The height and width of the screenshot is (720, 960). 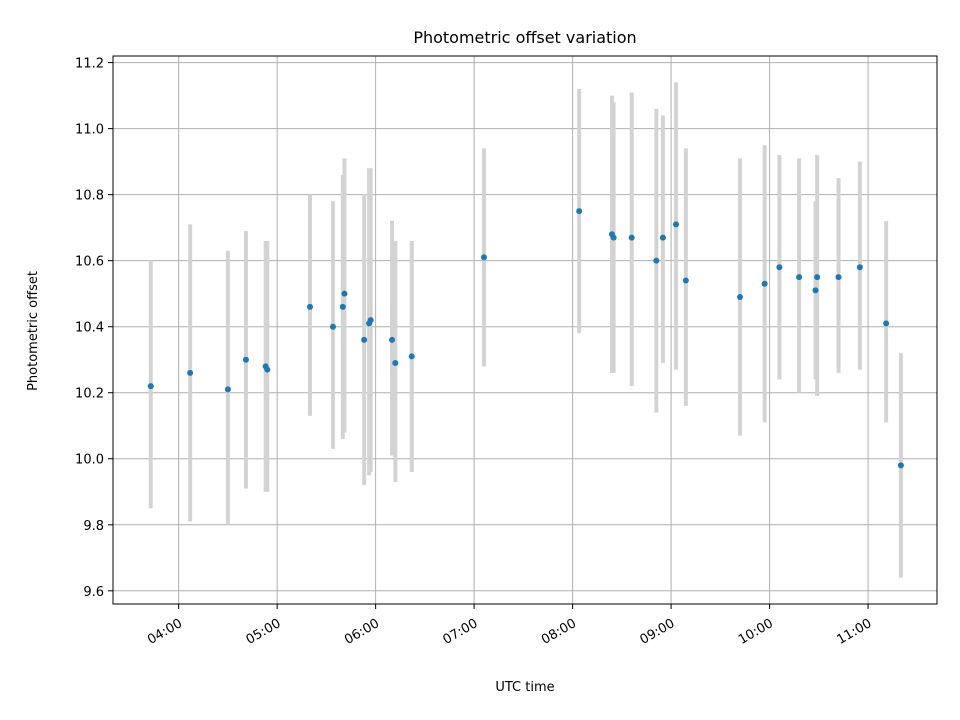 I want to click on y-axis-label: Photometric offset, so click(x=33, y=331).